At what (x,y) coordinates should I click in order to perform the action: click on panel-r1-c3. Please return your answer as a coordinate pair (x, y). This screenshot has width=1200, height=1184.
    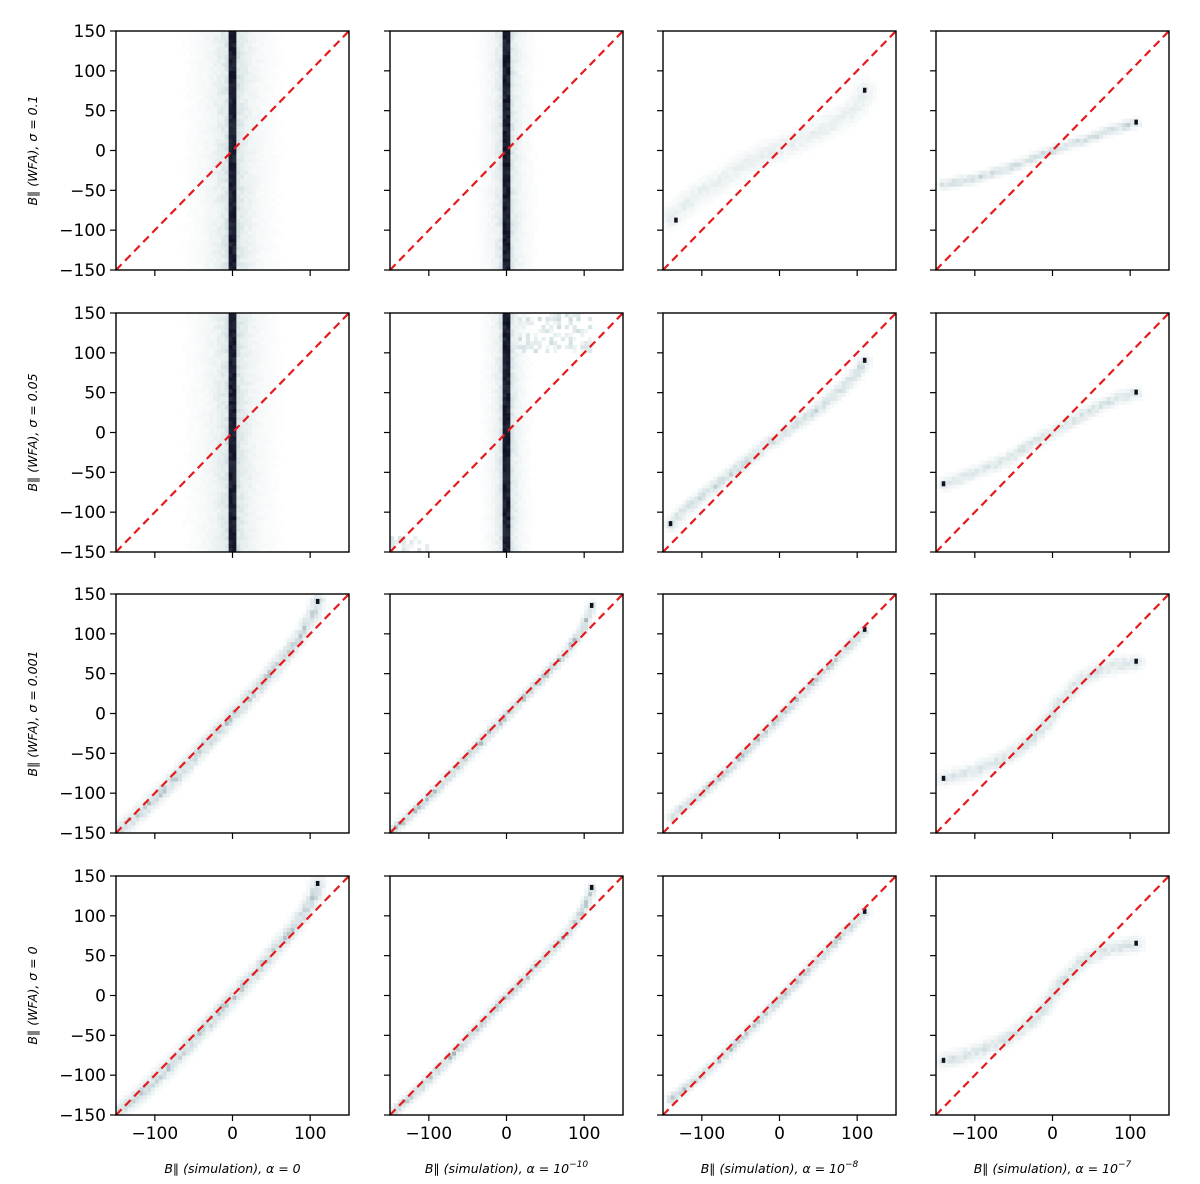
    Looking at the image, I should click on (777, 153).